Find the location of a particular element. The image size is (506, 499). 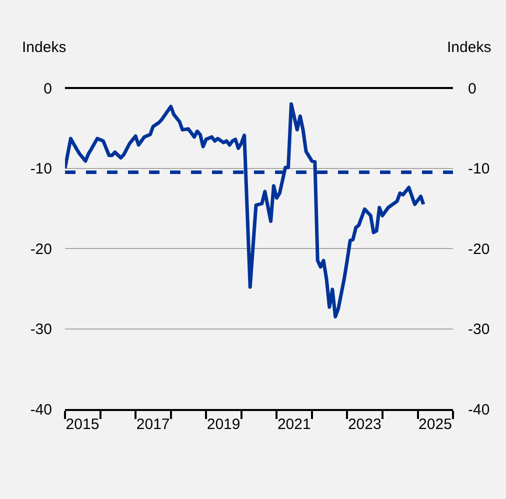

y-axis-title: Indeks is located at coordinates (44, 47).